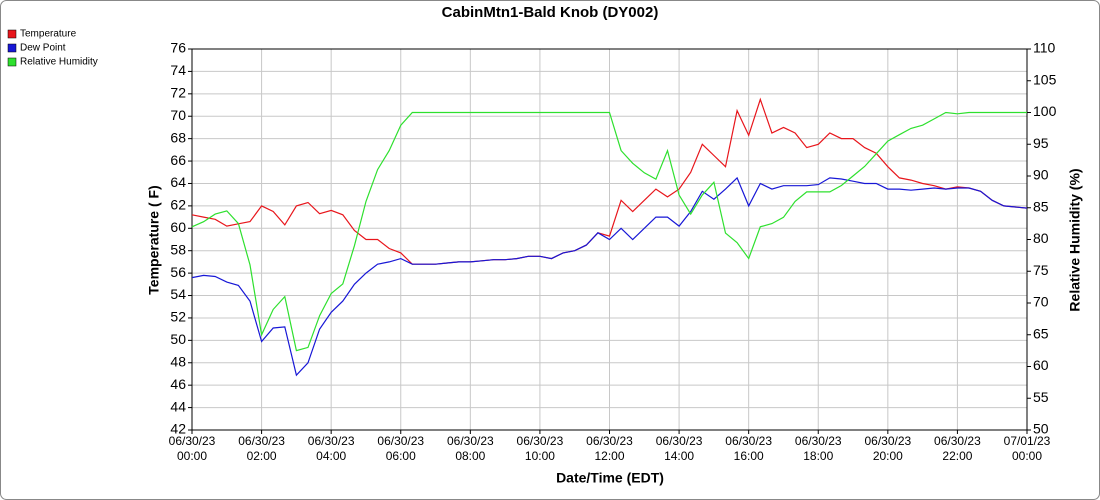 Image resolution: width=1100 pixels, height=500 pixels. I want to click on x-tick-label: 06/30/23 04:00, so click(331, 448).